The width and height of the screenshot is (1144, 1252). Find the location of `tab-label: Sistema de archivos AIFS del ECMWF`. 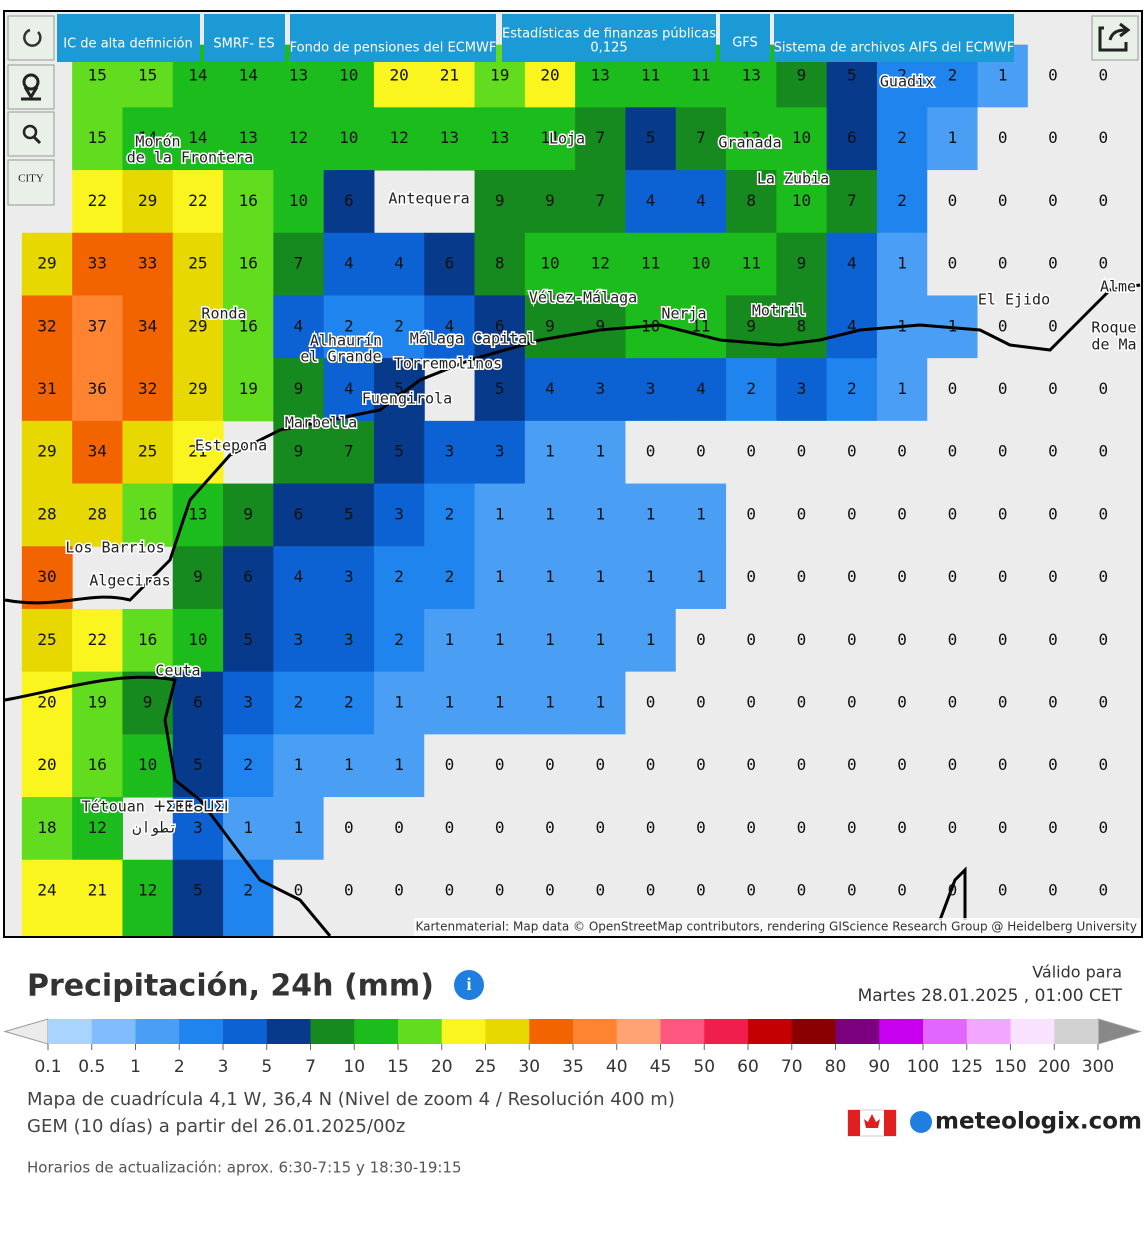

tab-label: Sistema de archivos AIFS del ECMWF is located at coordinates (894, 48).